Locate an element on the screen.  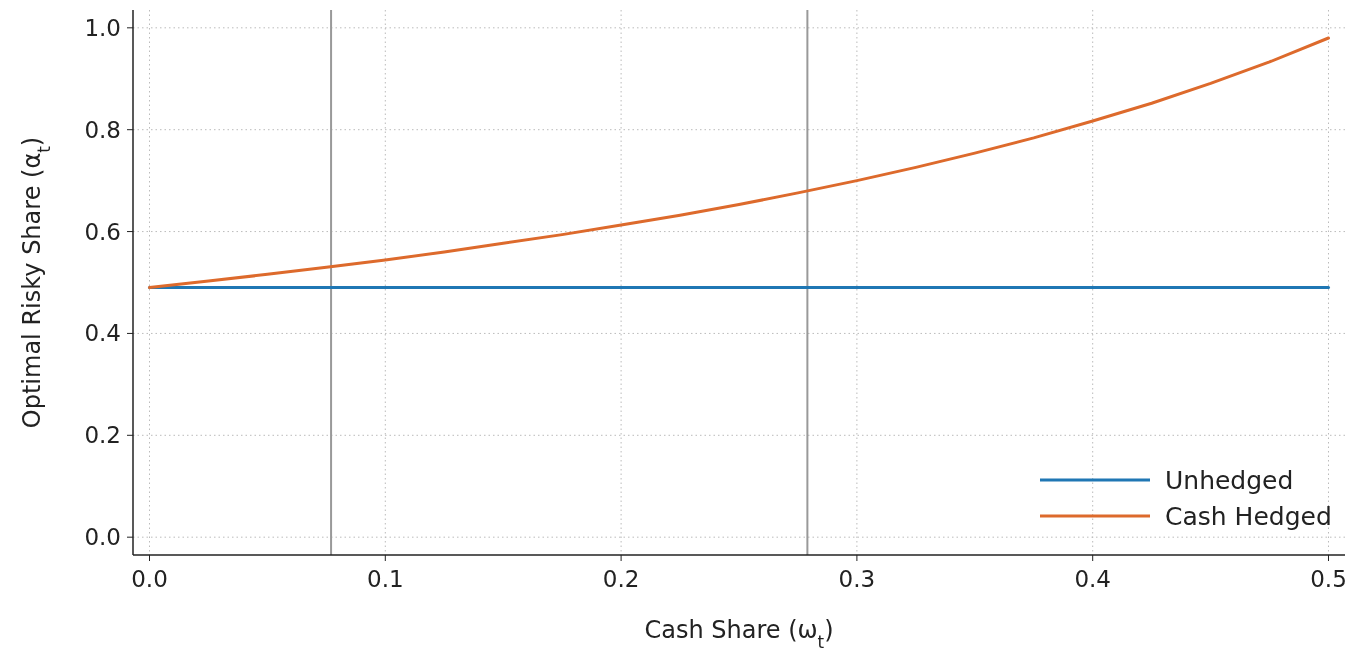
y-tick-label: 0.4 is located at coordinates (102, 333).